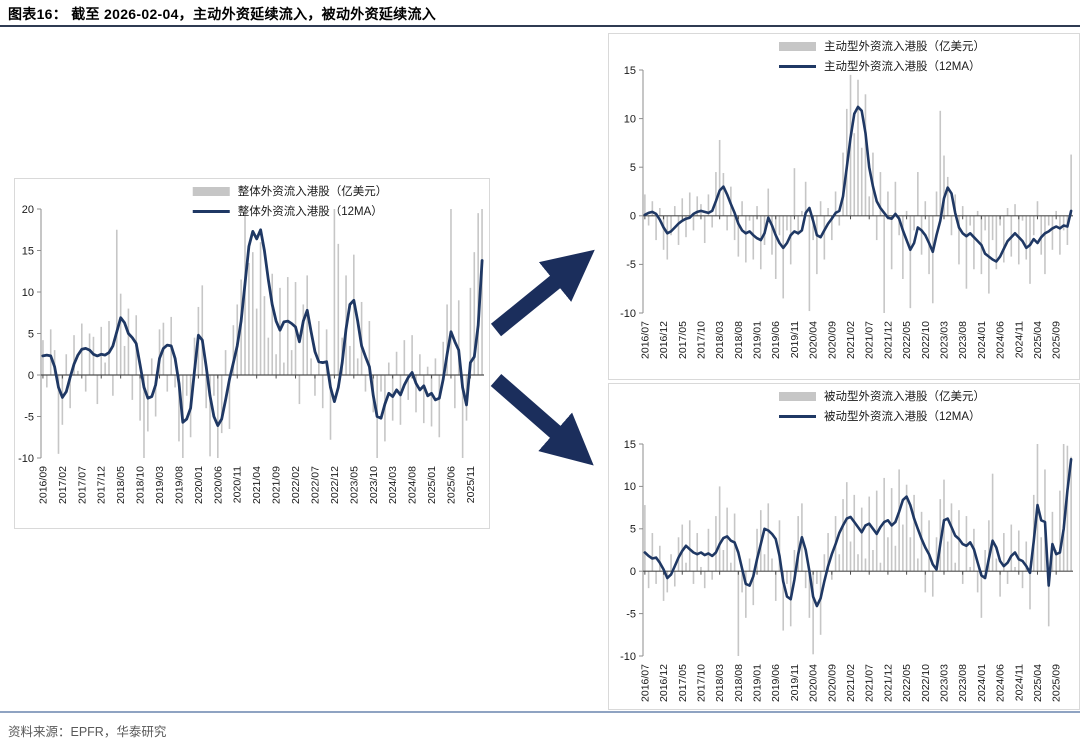 The width and height of the screenshot is (1080, 752). I want to click on svg-text: 2021/12, so click(888, 683).